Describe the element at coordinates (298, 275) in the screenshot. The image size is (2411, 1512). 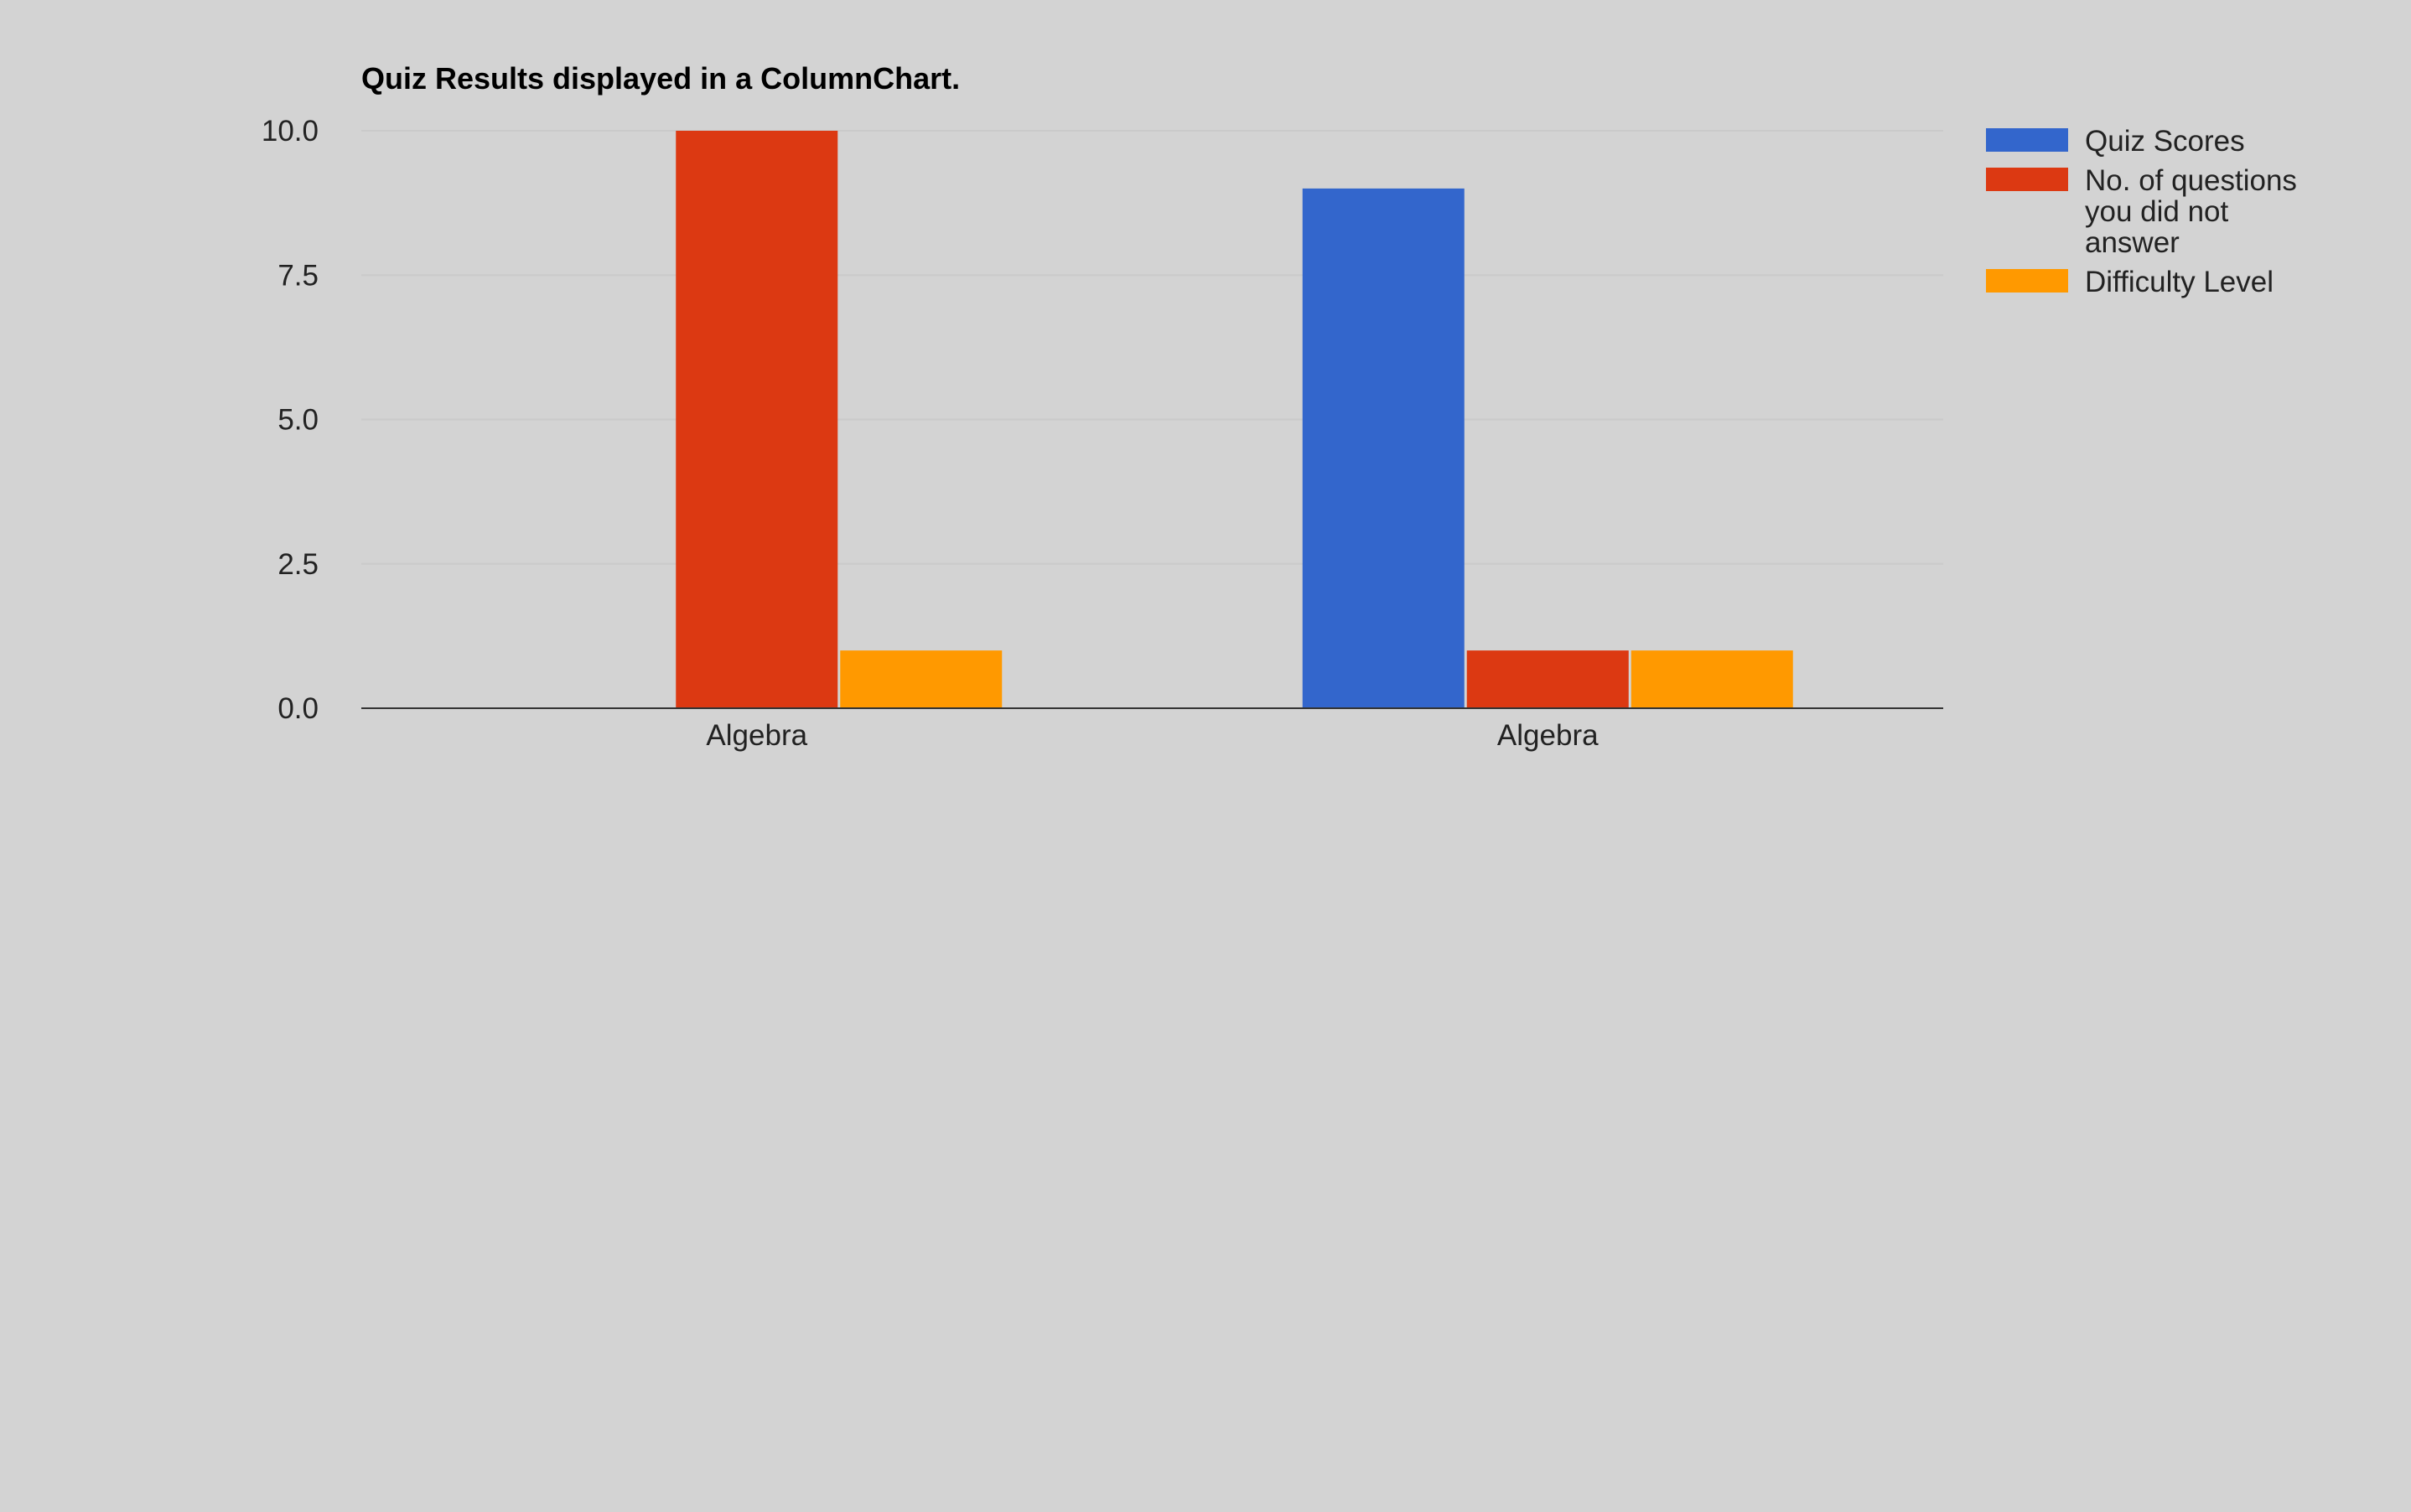
I see `y-tick-label: 7.5` at that location.